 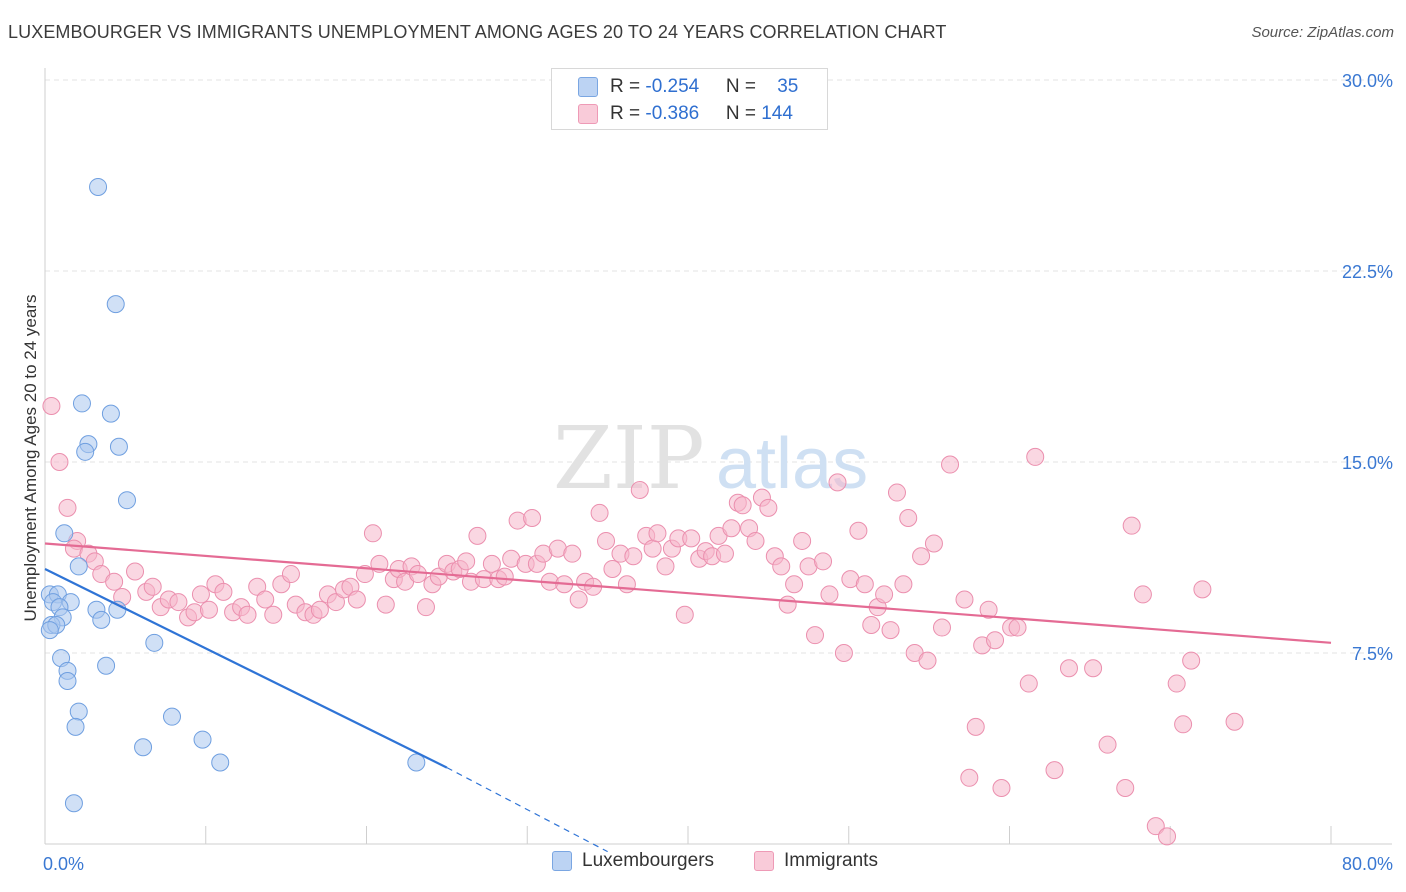 I want to click on legend-swatch-blue, so click(x=588, y=87).